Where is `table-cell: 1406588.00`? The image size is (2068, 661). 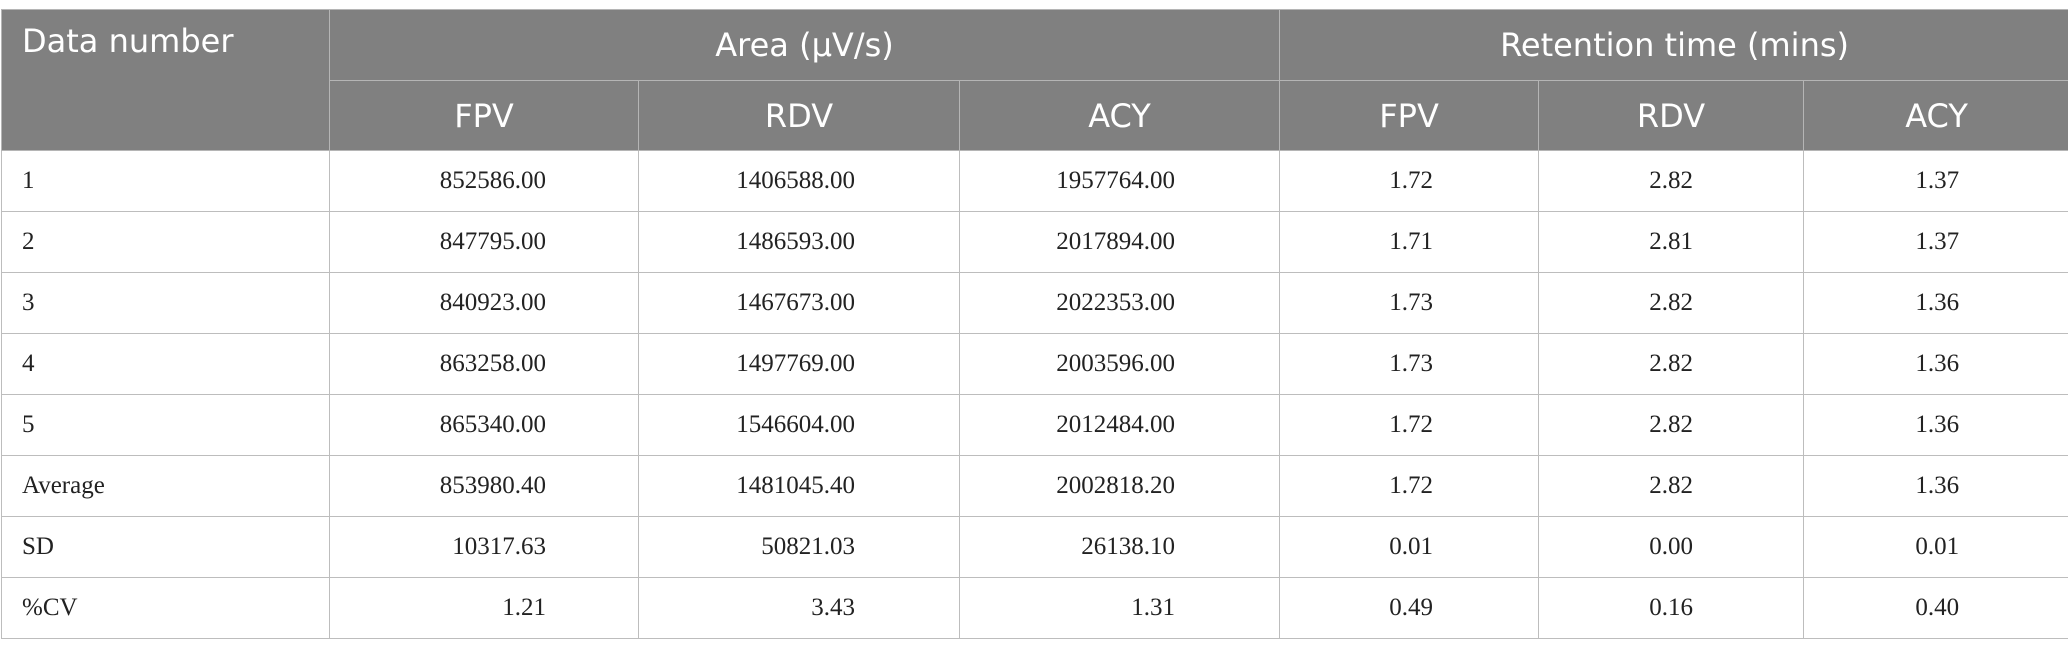 table-cell: 1406588.00 is located at coordinates (799, 181).